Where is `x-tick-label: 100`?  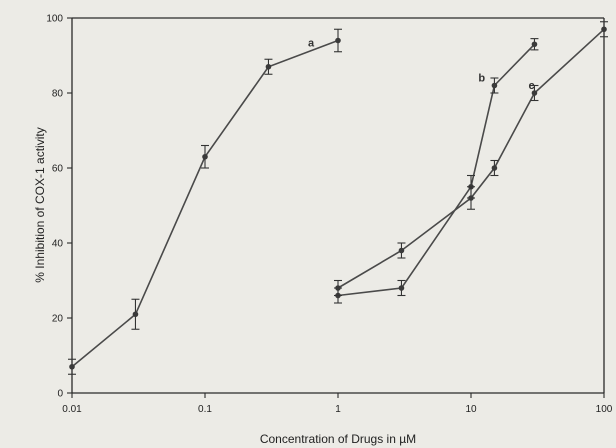 x-tick-label: 100 is located at coordinates (604, 409).